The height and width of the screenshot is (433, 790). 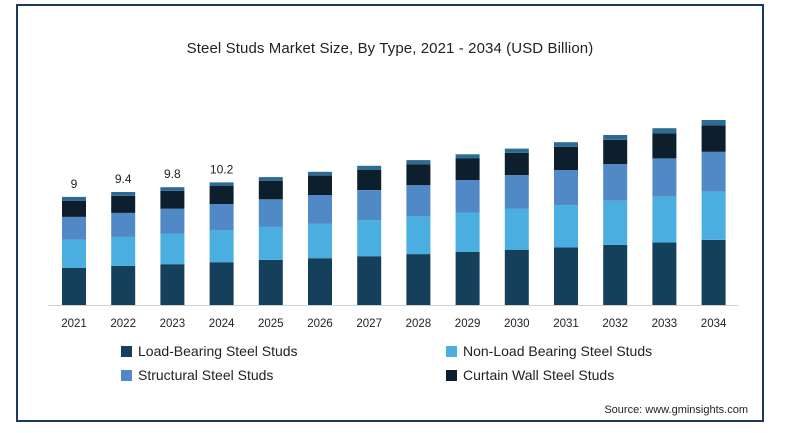 What do you see at coordinates (74, 184) in the screenshot?
I see `data-label-2021: 9` at bounding box center [74, 184].